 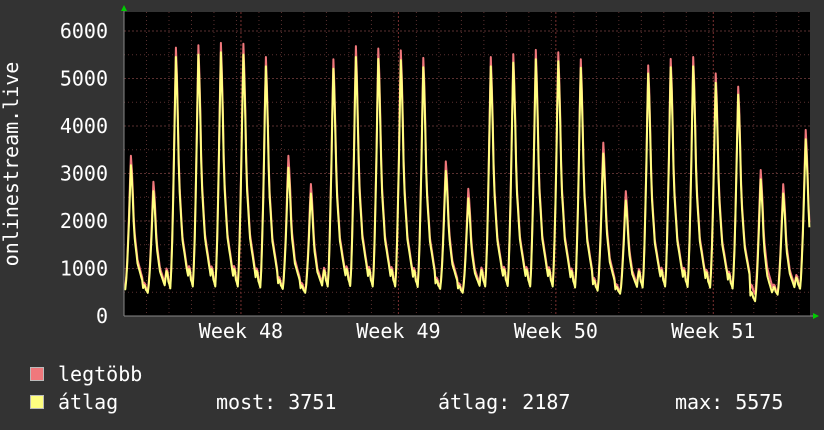 I want to click on y-tick-label: 3000, so click(x=84, y=174).